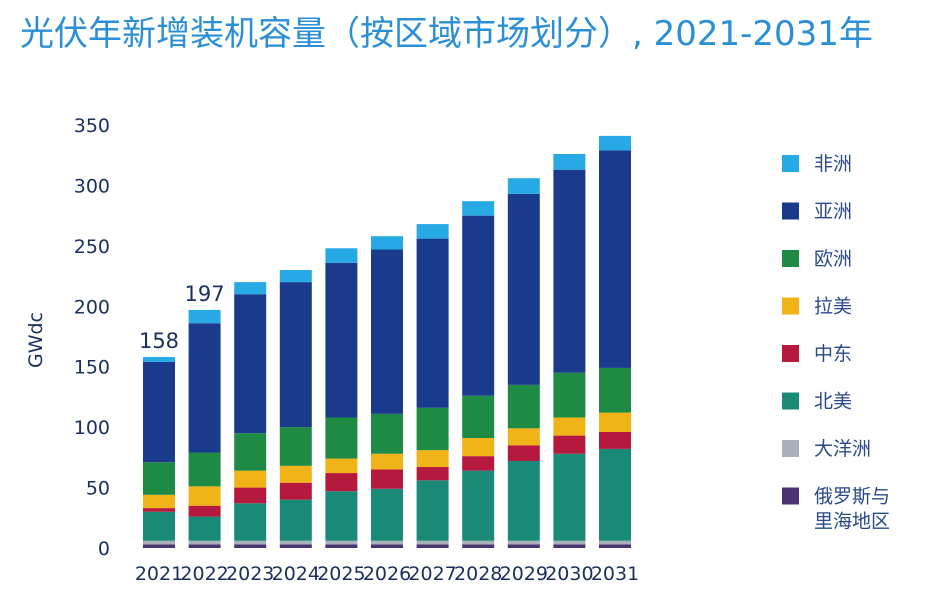 This screenshot has width=944, height=596. What do you see at coordinates (296, 574) in the screenshot?
I see `x-tick-label: 2024` at bounding box center [296, 574].